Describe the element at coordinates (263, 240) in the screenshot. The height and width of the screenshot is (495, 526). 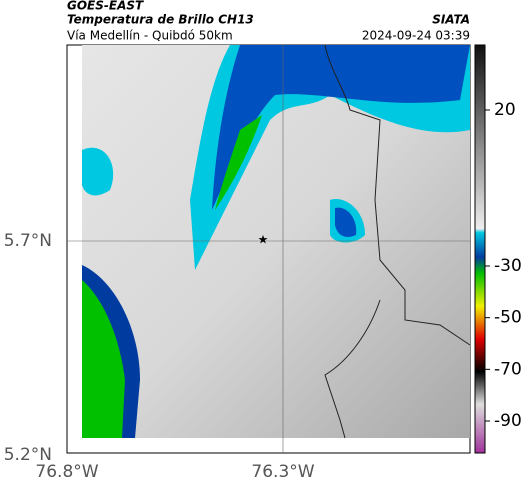
I see `location-marker: ★` at that location.